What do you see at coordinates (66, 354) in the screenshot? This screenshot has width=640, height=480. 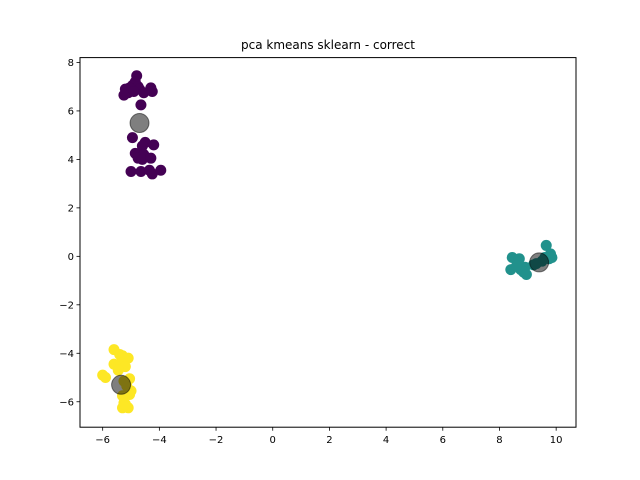 I see `y-tick-label: −4` at bounding box center [66, 354].